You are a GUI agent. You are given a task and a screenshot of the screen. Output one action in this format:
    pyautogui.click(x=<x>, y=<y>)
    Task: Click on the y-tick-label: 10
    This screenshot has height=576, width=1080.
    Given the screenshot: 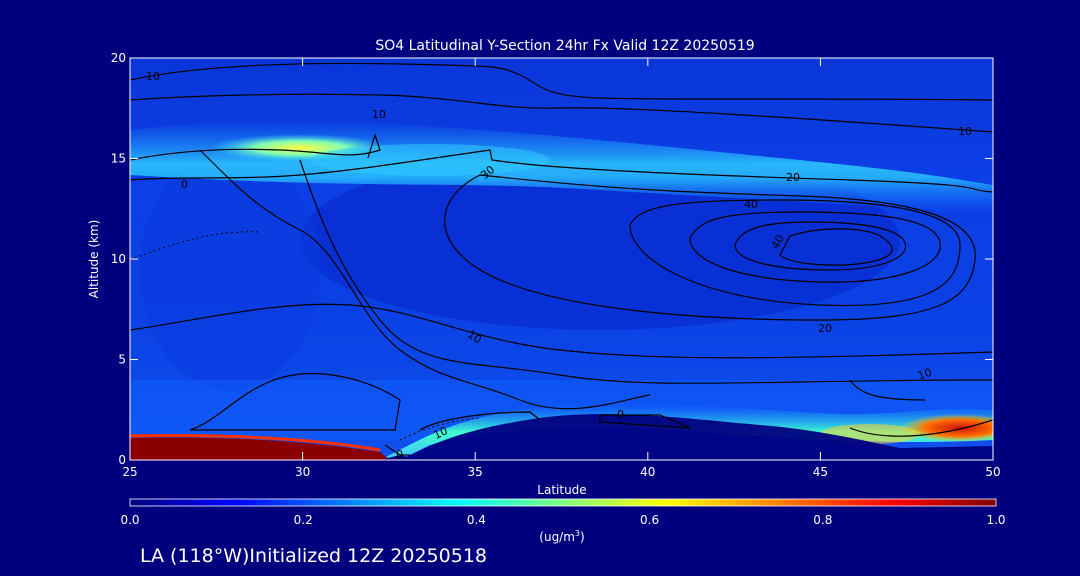 What is the action you would take?
    pyautogui.click(x=118, y=259)
    